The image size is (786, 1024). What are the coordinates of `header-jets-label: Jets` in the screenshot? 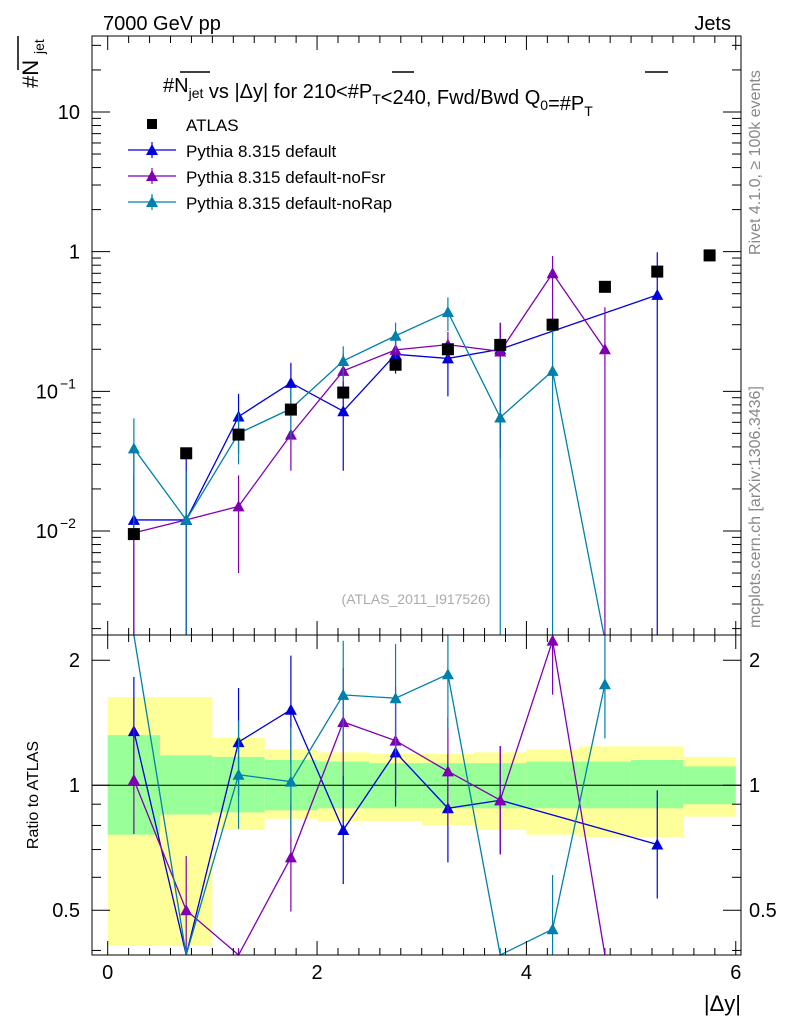 It's located at (712, 24).